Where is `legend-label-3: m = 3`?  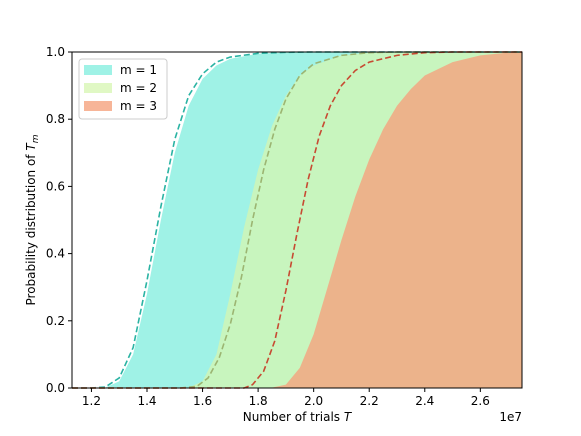
legend-label-3: m = 3 is located at coordinates (138, 106).